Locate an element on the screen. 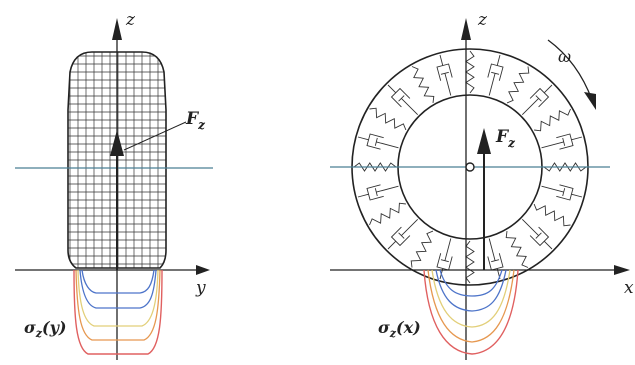  right-stress-label: σz(x) is located at coordinates (399, 329).